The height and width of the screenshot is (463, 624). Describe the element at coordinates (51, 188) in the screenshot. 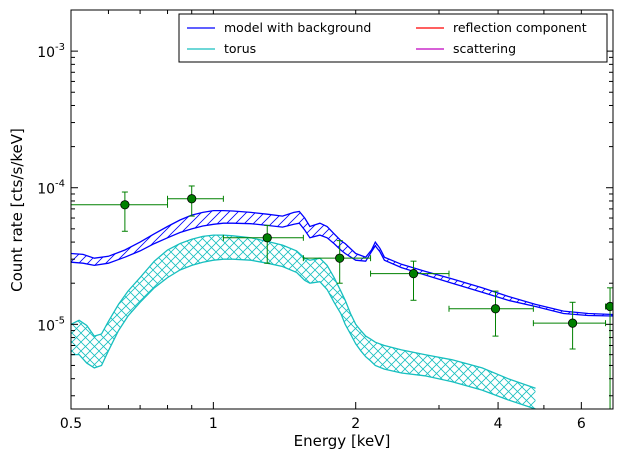

I see `y-tick-label: 10⁻⁴` at that location.